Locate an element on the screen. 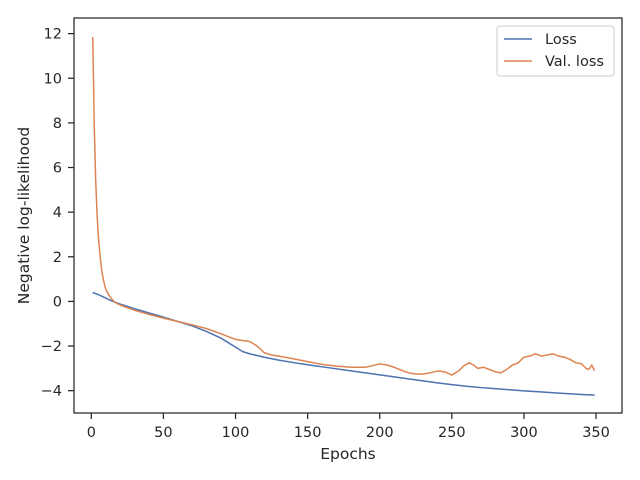  x-tick-label: 200 is located at coordinates (380, 433).